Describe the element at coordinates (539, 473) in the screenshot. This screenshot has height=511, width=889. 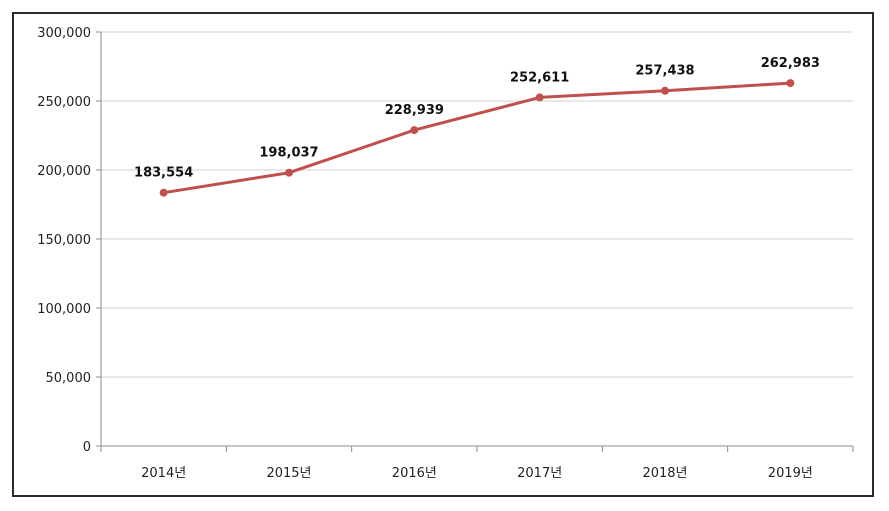
I see `x-tick-label: 2017년` at that location.